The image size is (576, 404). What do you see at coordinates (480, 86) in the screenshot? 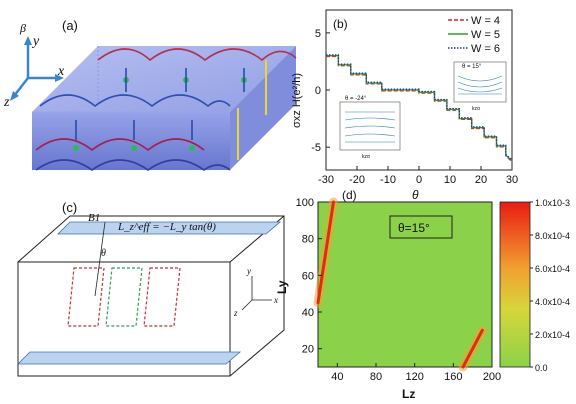
I see `inset-right-b: θ = 15° kzα` at bounding box center [480, 86].